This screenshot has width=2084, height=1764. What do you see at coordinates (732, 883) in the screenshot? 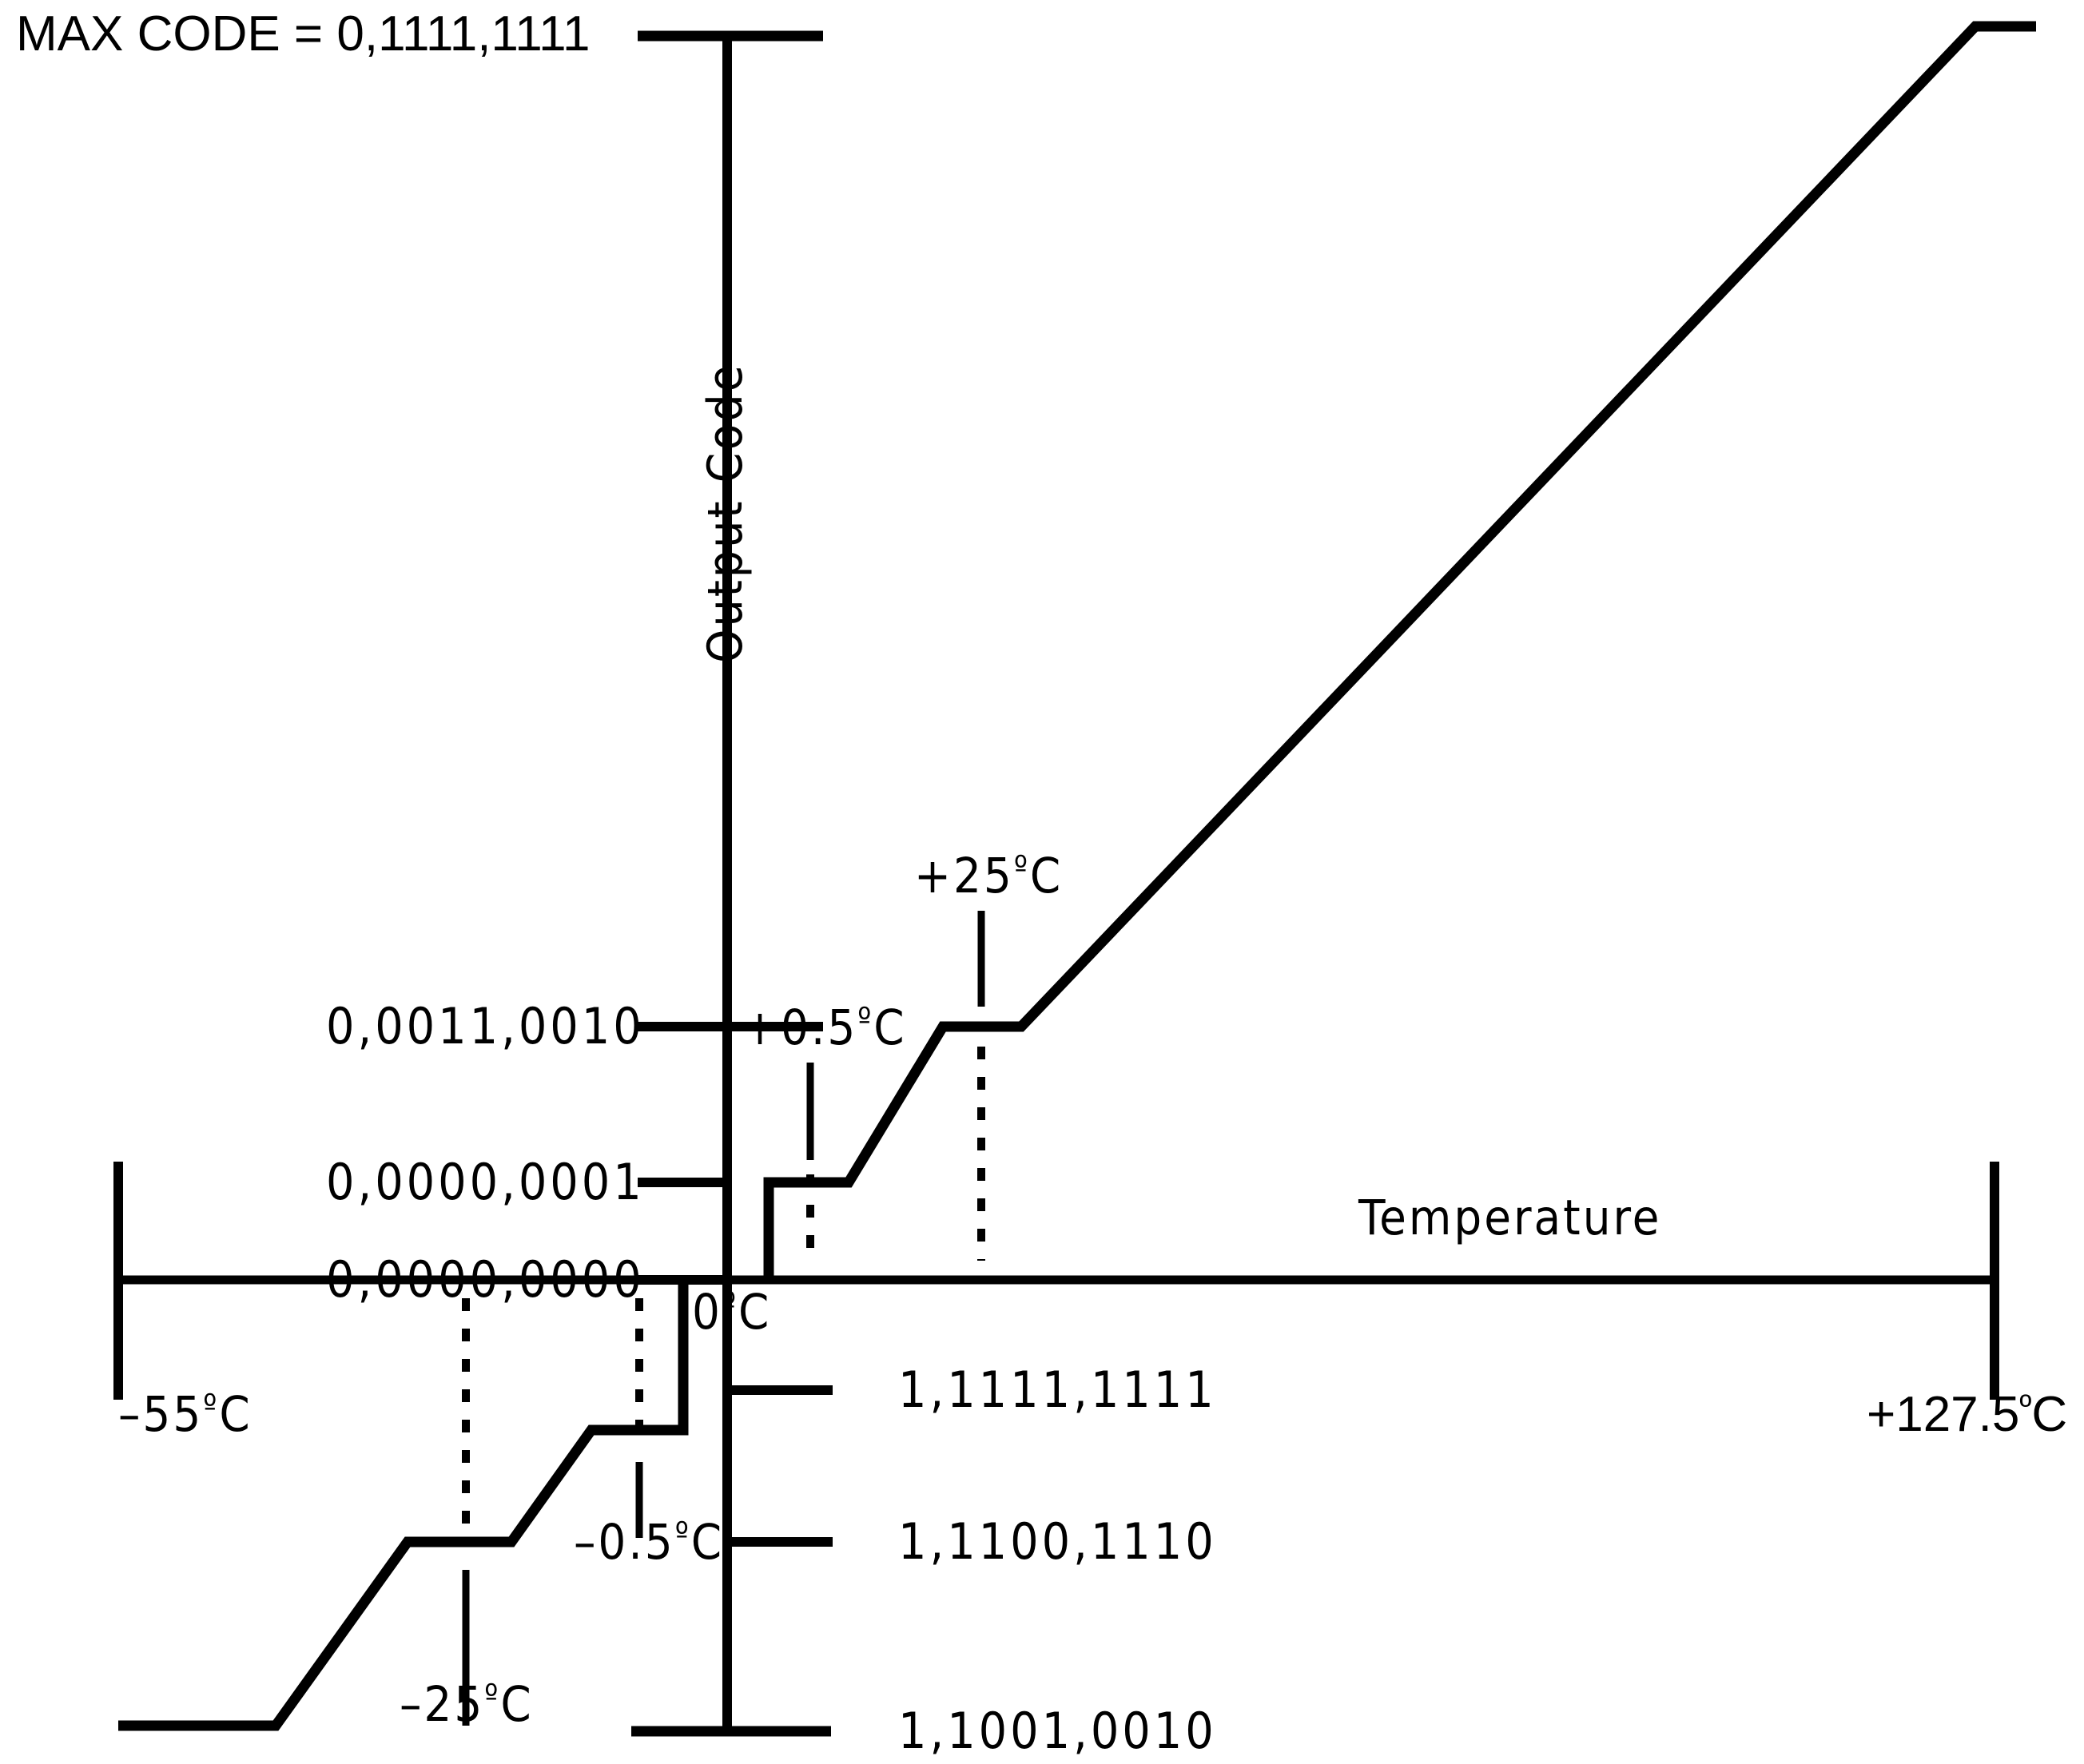
I see `y-axis-group` at bounding box center [732, 883].